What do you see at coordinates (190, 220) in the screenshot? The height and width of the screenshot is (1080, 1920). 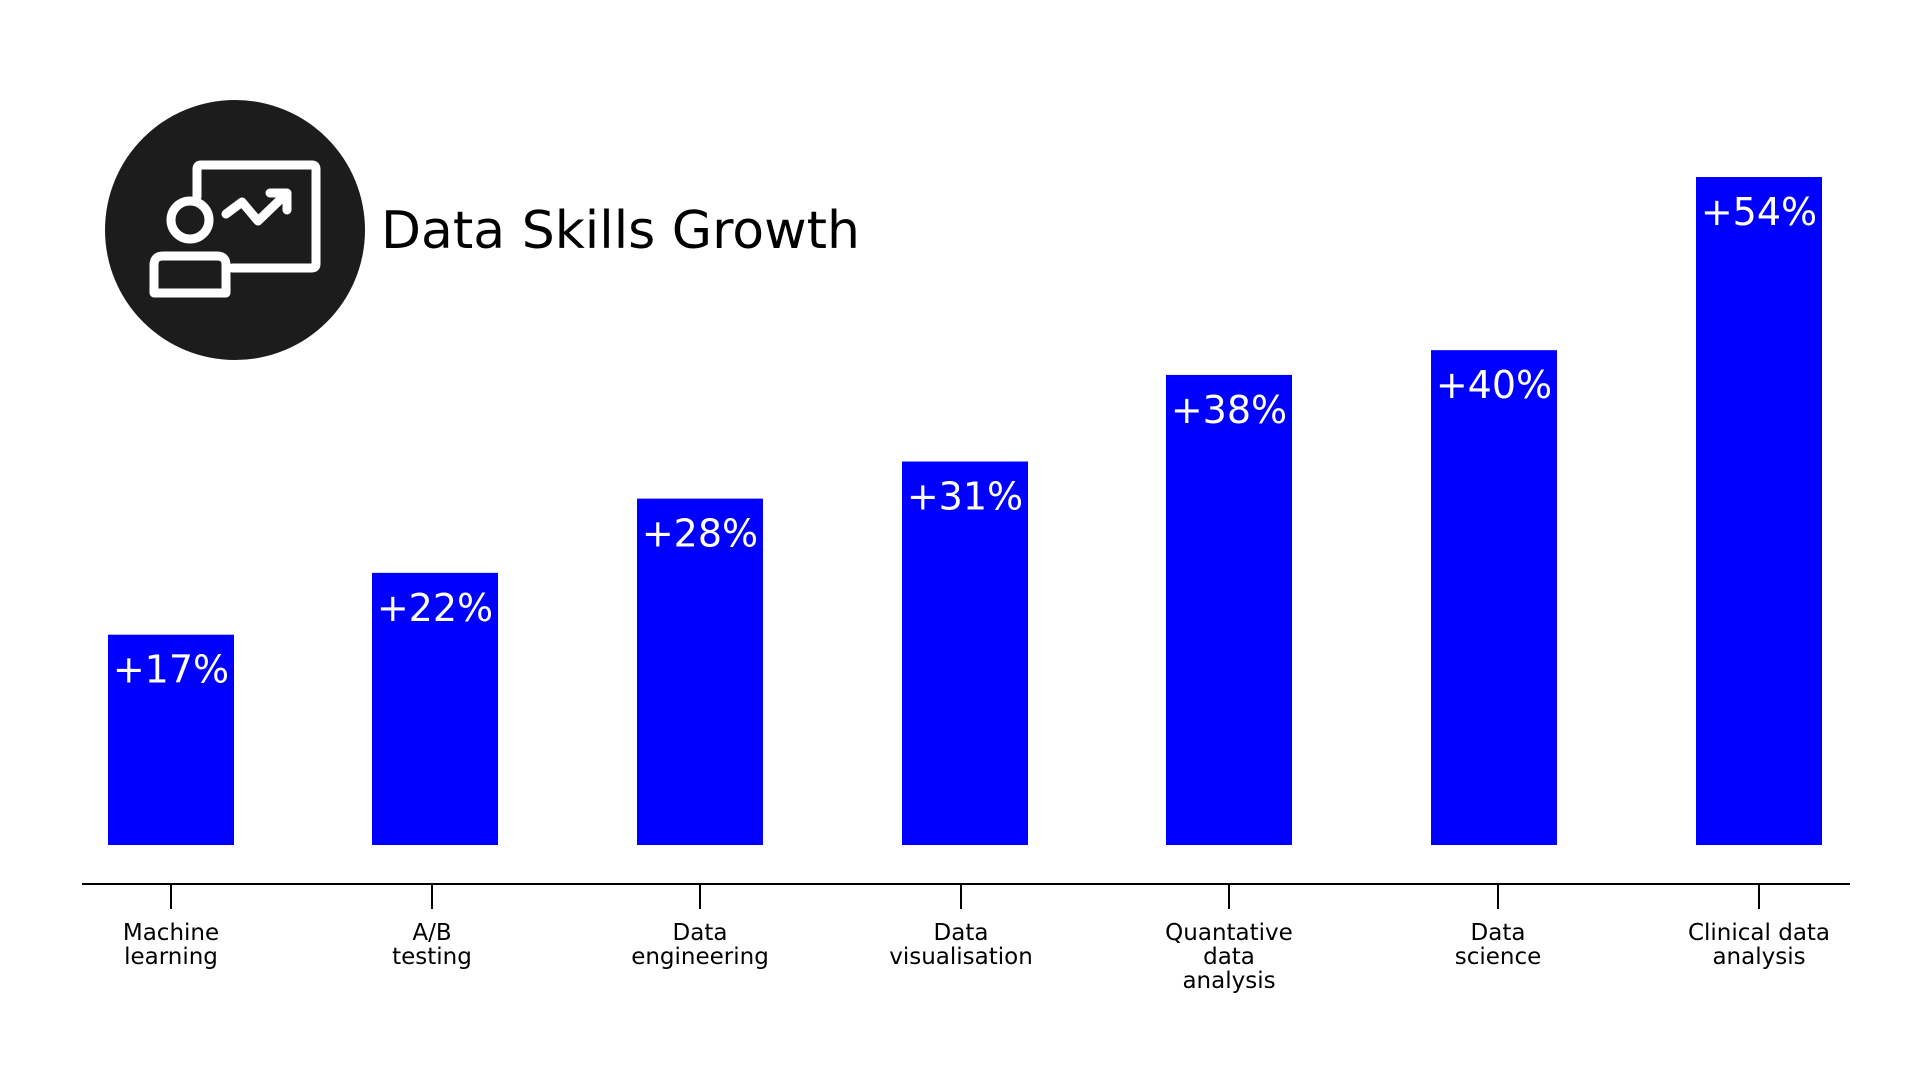 I see `person-head` at bounding box center [190, 220].